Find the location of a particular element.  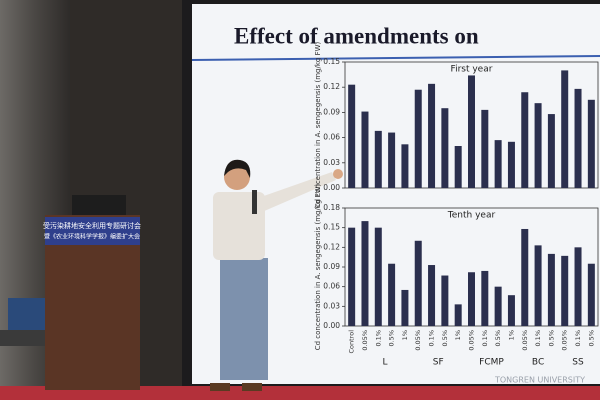

banner-text: 受污染耕地安全利用专题研讨会 is located at coordinates (92, 225).